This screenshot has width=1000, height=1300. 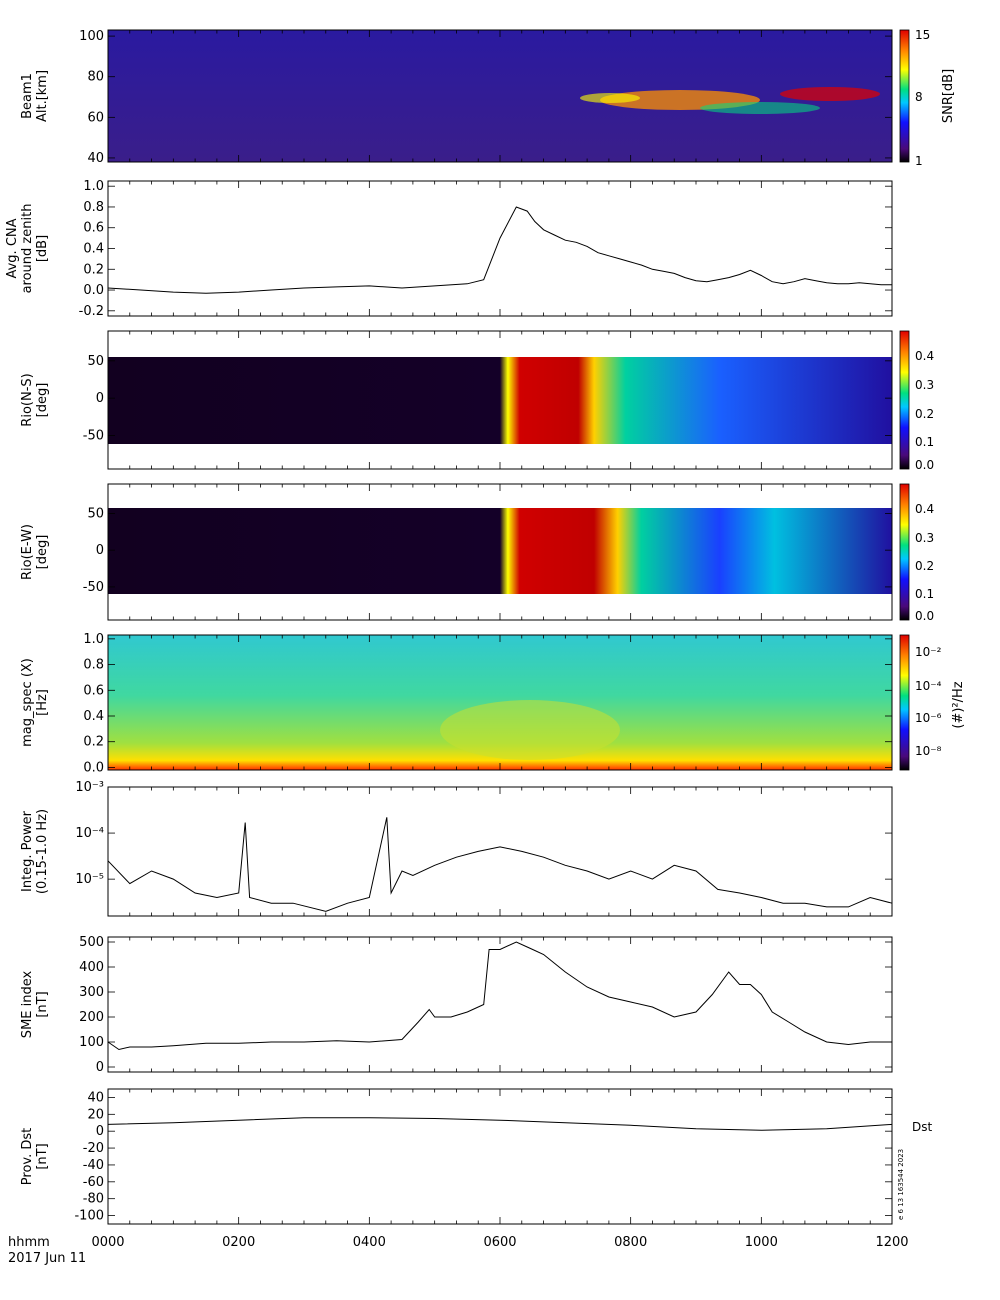 I want to click on y-axis-label: [Hz], so click(x=42, y=702).